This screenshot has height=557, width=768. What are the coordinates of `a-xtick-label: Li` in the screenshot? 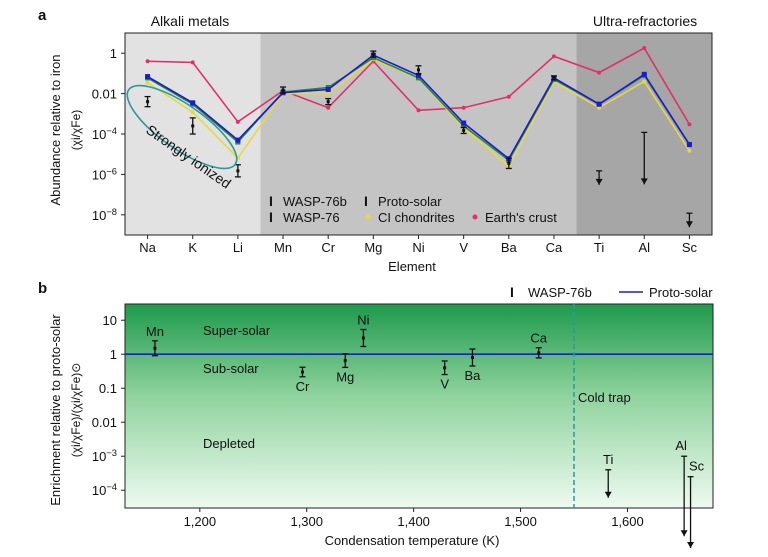 It's located at (238, 247).